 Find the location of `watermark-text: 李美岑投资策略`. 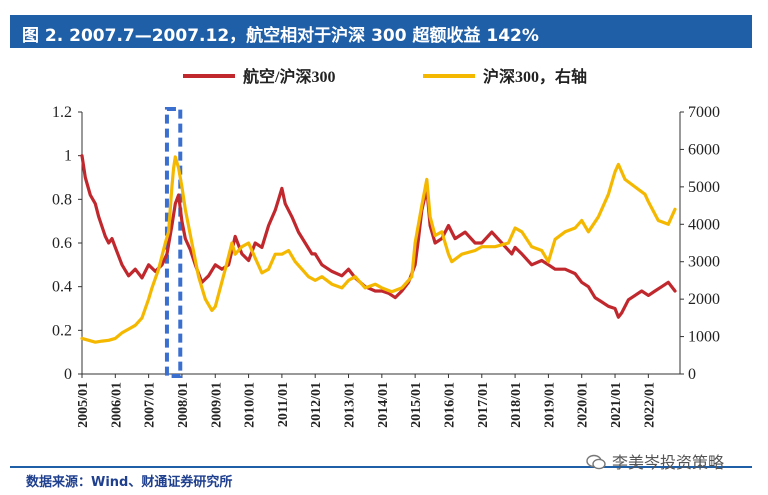

watermark-text: 李美岑投资策略 is located at coordinates (668, 462).